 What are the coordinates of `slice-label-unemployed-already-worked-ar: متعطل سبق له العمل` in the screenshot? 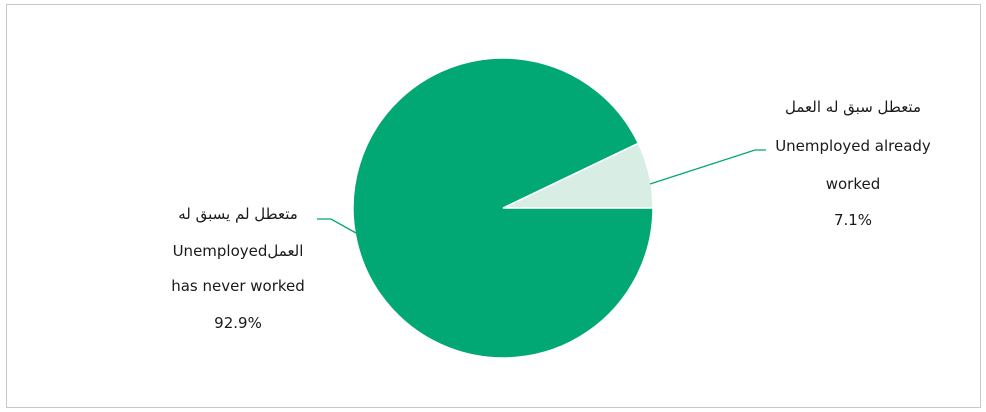 It's located at (853, 107).